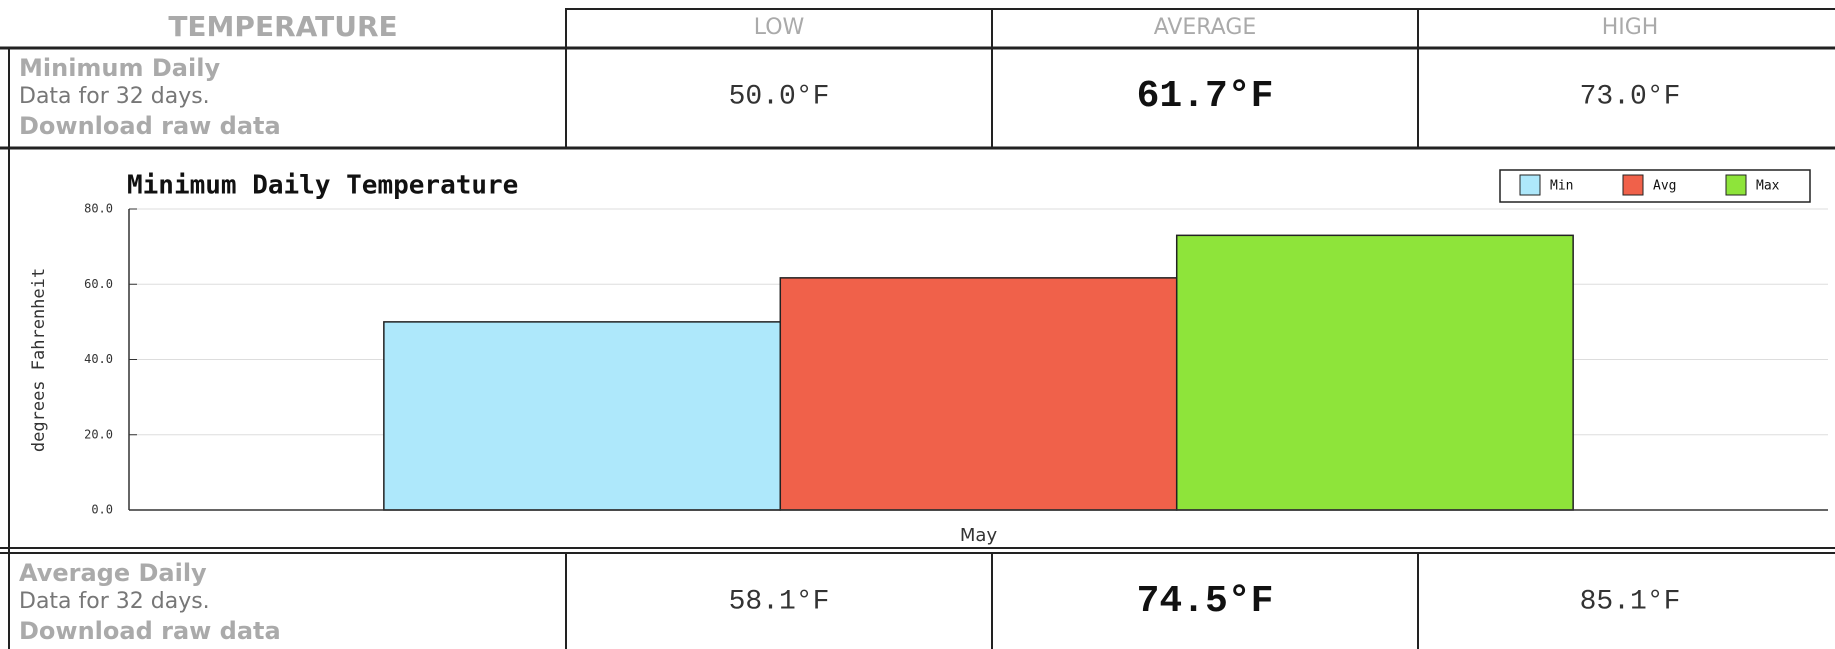  Describe the element at coordinates (1664, 186) in the screenshot. I see `legend-label: Avg` at that location.